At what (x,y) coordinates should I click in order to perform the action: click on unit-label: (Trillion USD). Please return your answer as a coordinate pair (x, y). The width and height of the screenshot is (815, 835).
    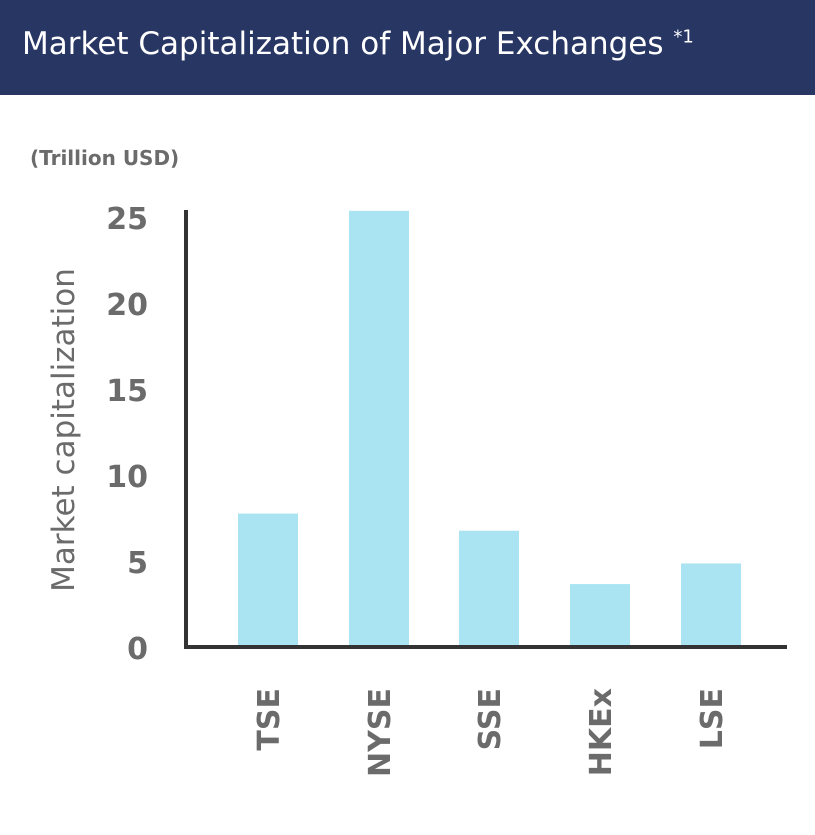
    Looking at the image, I should click on (104, 158).